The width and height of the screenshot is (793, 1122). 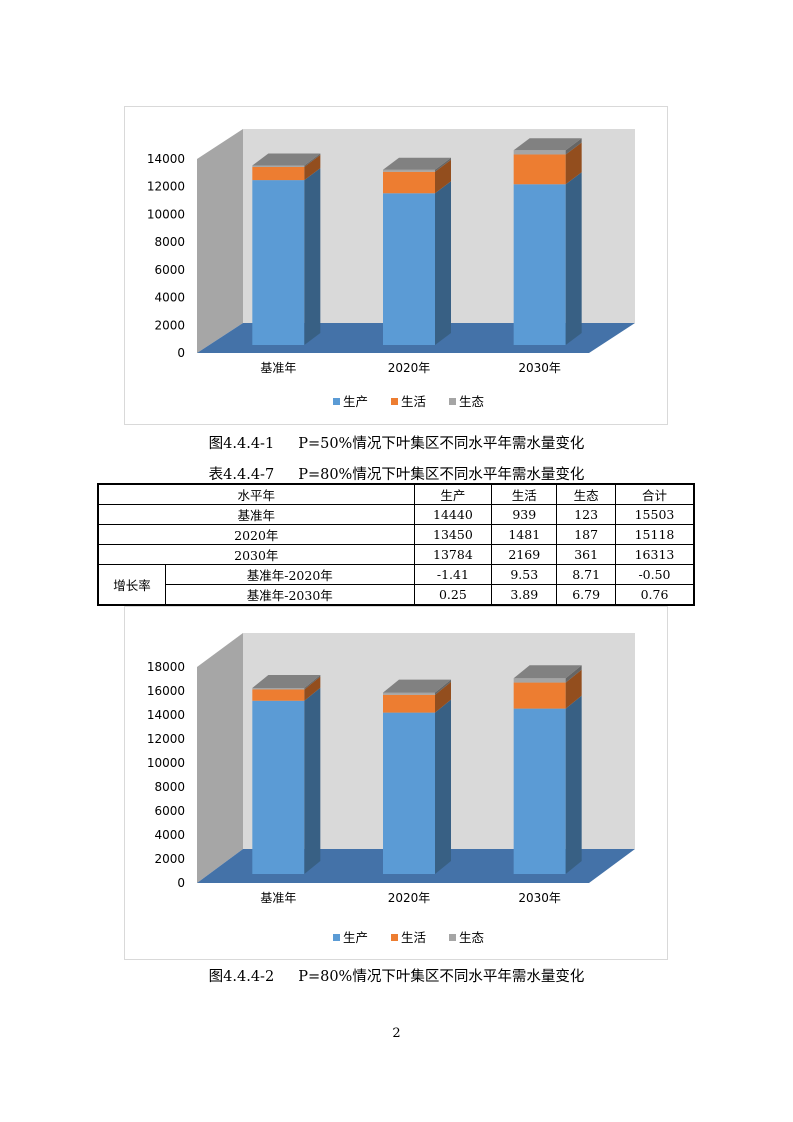 I want to click on table-row: 2030年 13784 2169 361 16313, so click(x=396, y=554).